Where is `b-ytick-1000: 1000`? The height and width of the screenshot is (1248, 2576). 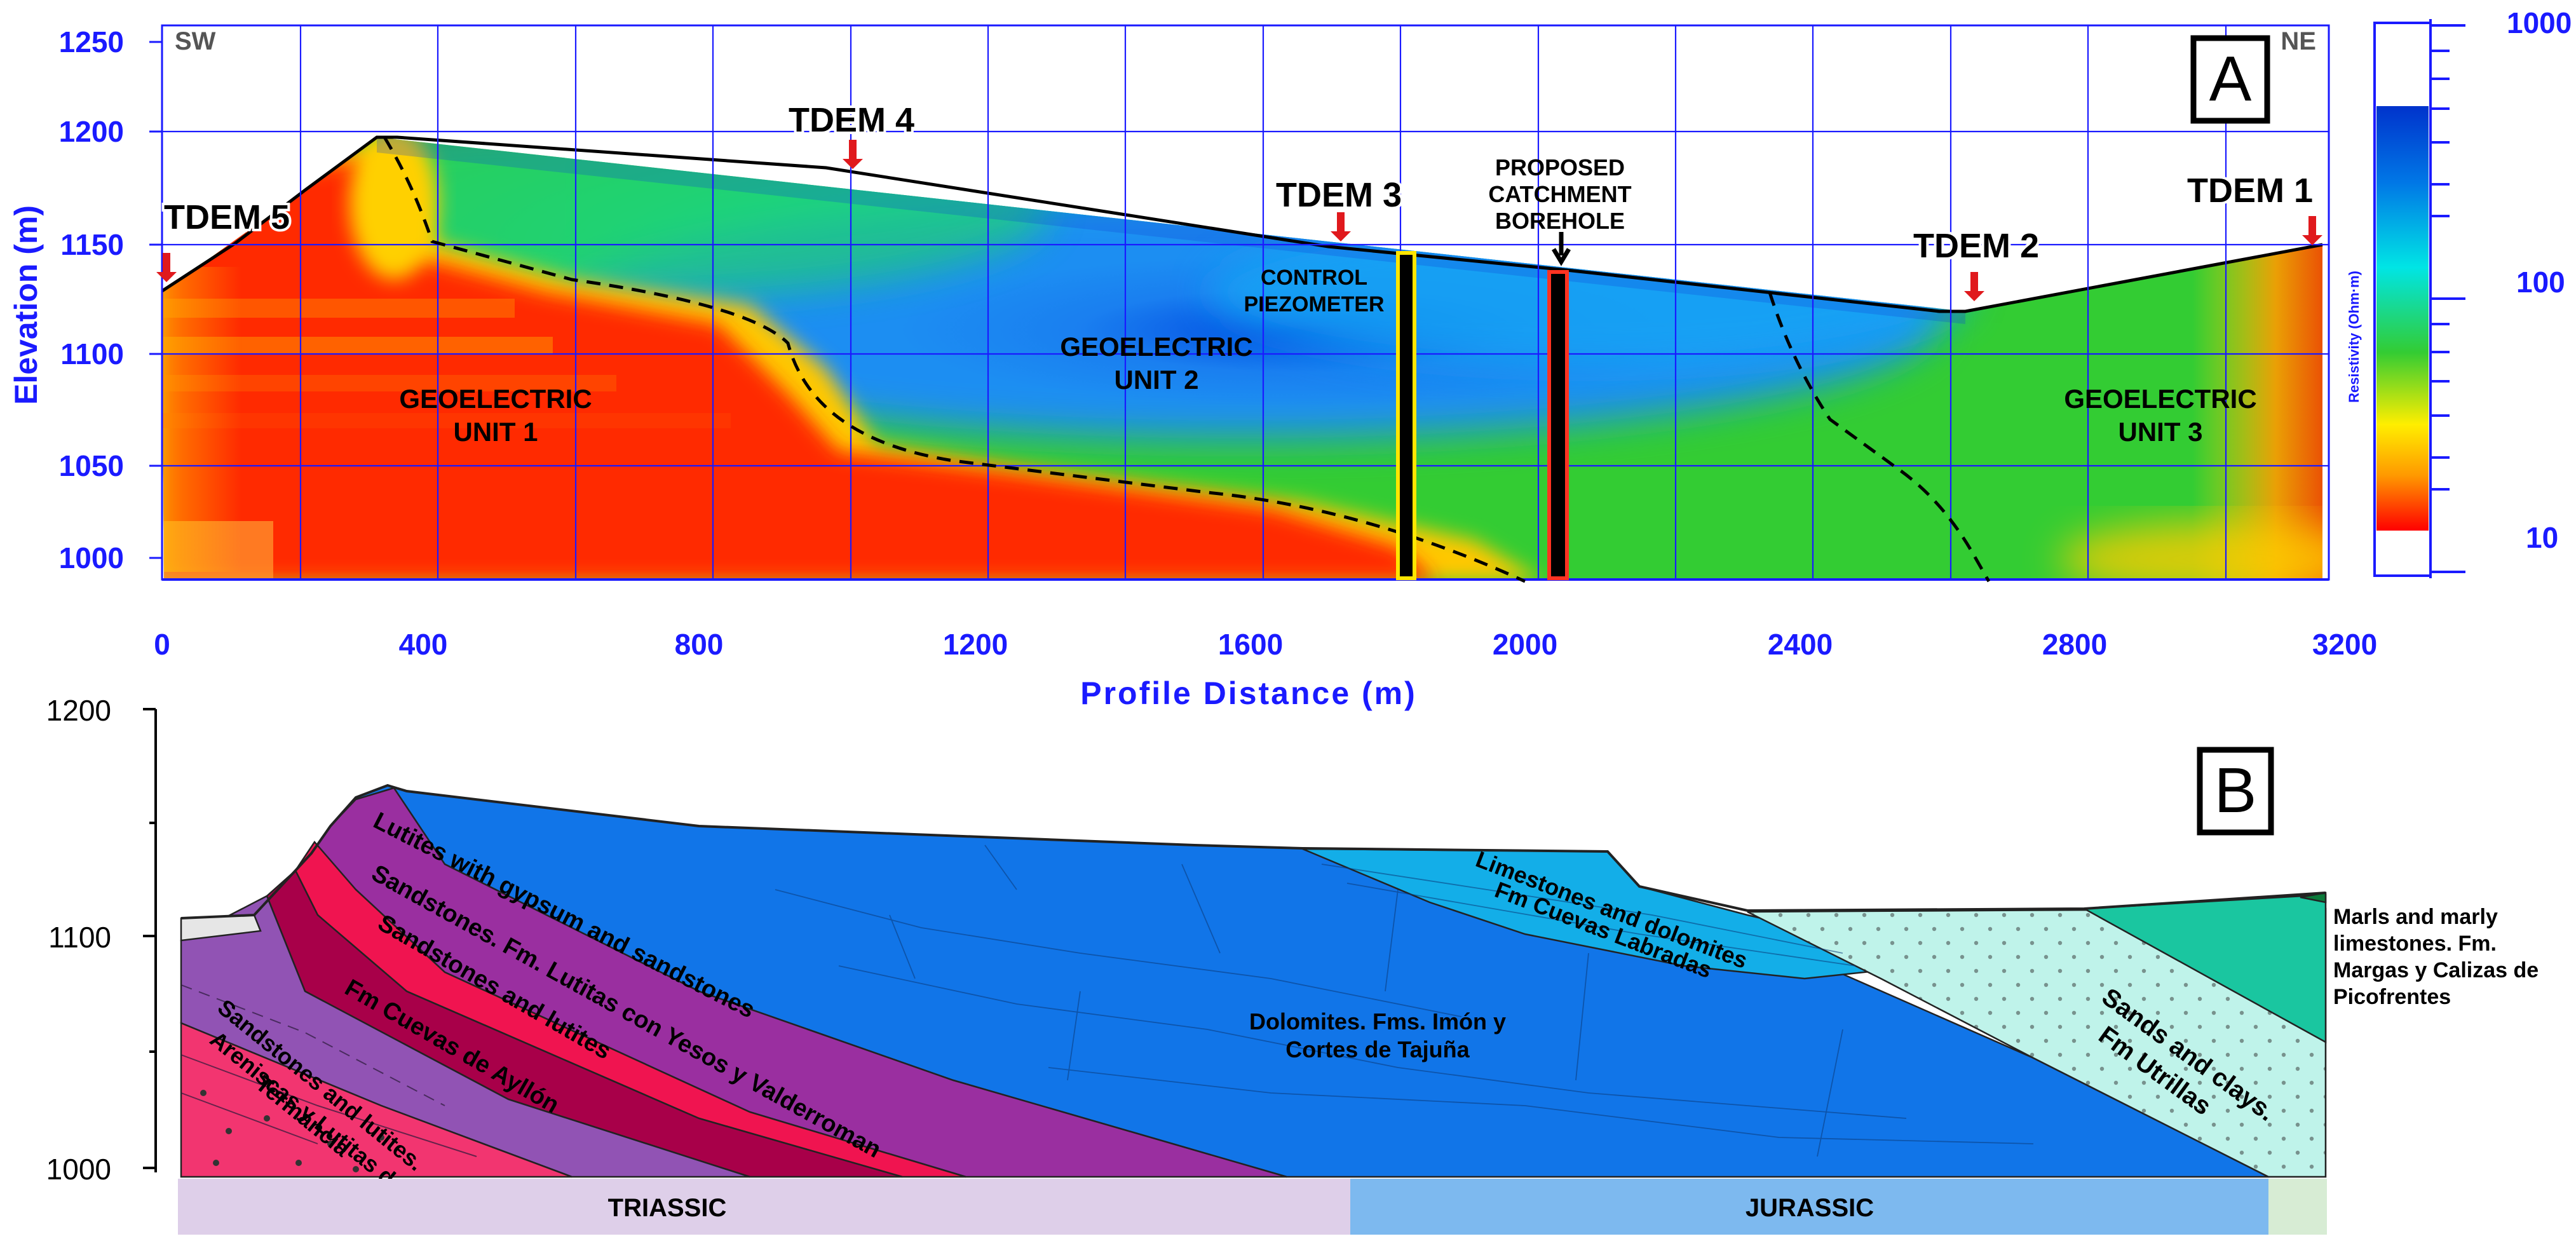 b-ytick-1000: 1000 is located at coordinates (78, 1169).